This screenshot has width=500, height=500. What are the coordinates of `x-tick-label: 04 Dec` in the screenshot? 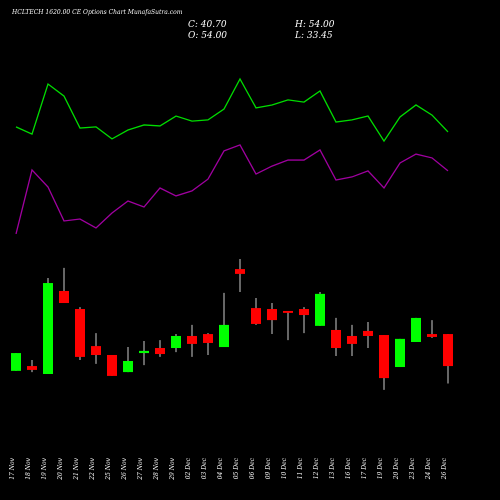 It's located at (220, 468).